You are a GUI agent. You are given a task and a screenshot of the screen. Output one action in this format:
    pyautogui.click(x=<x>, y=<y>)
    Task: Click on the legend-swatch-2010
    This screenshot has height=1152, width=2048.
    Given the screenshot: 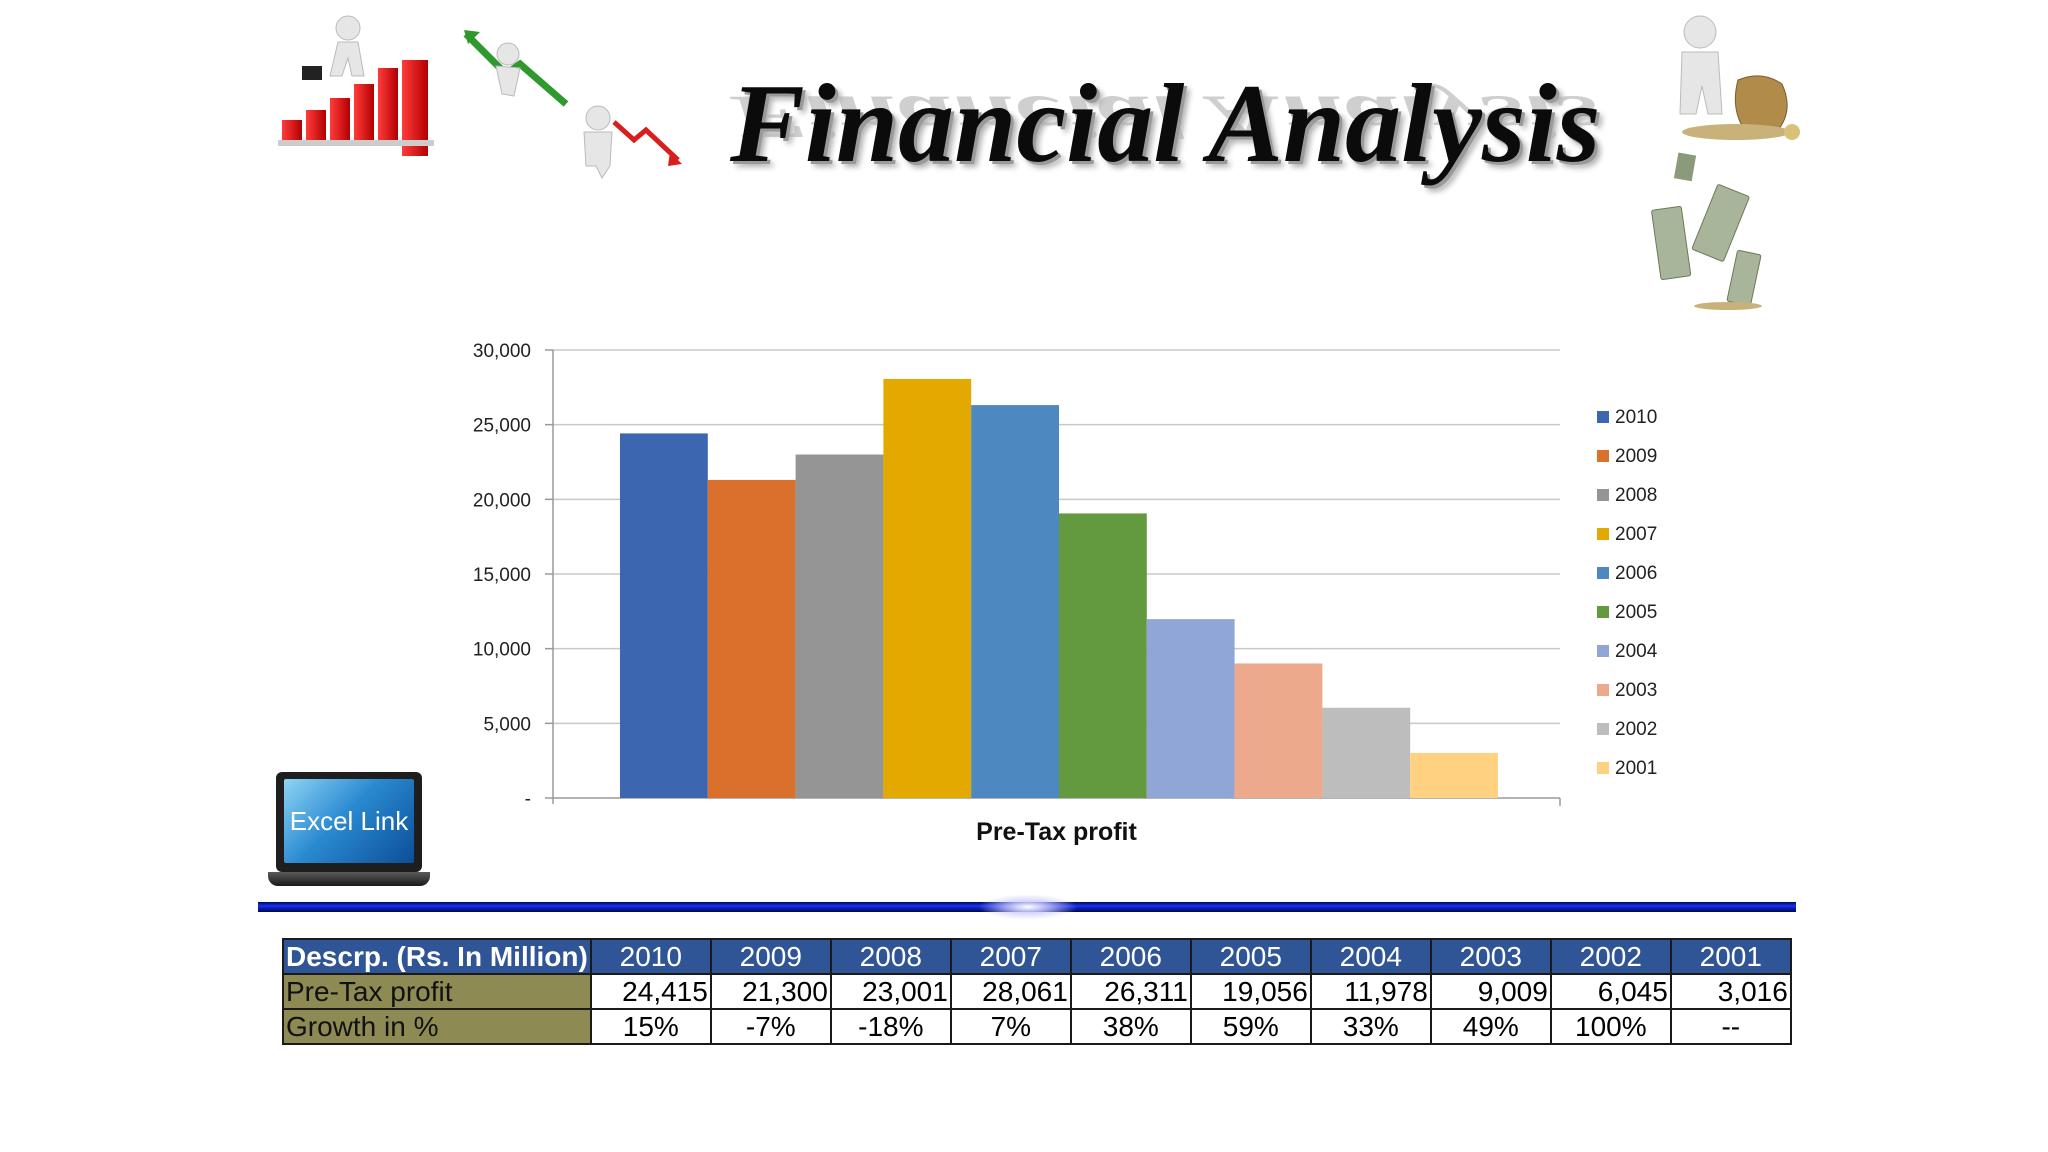 What is the action you would take?
    pyautogui.click(x=1603, y=417)
    